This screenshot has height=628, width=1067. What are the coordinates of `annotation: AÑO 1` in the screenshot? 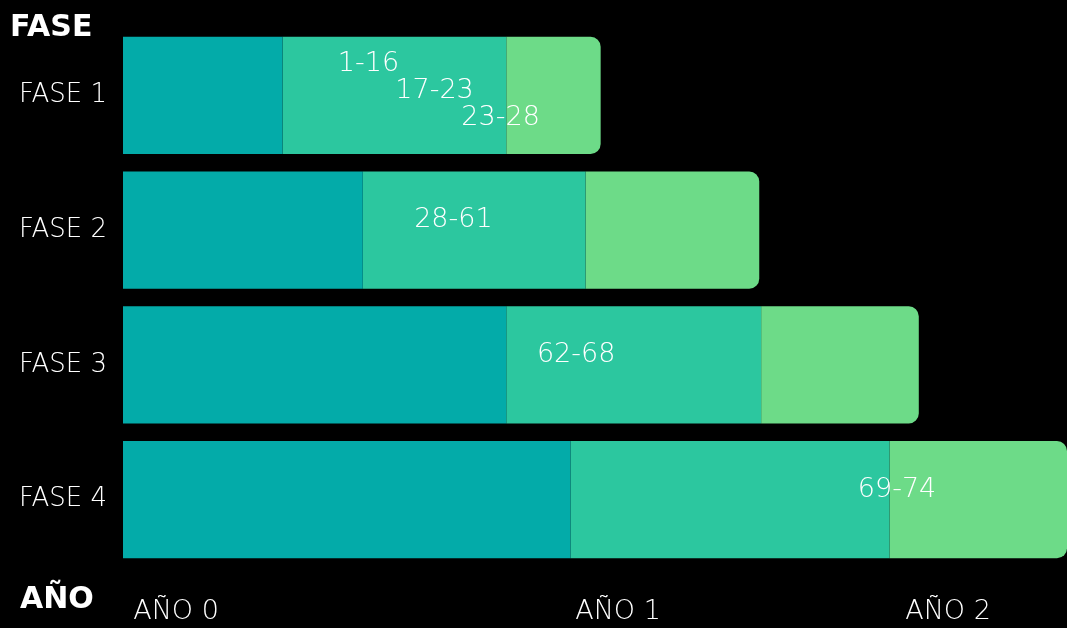 It's located at (618, 610).